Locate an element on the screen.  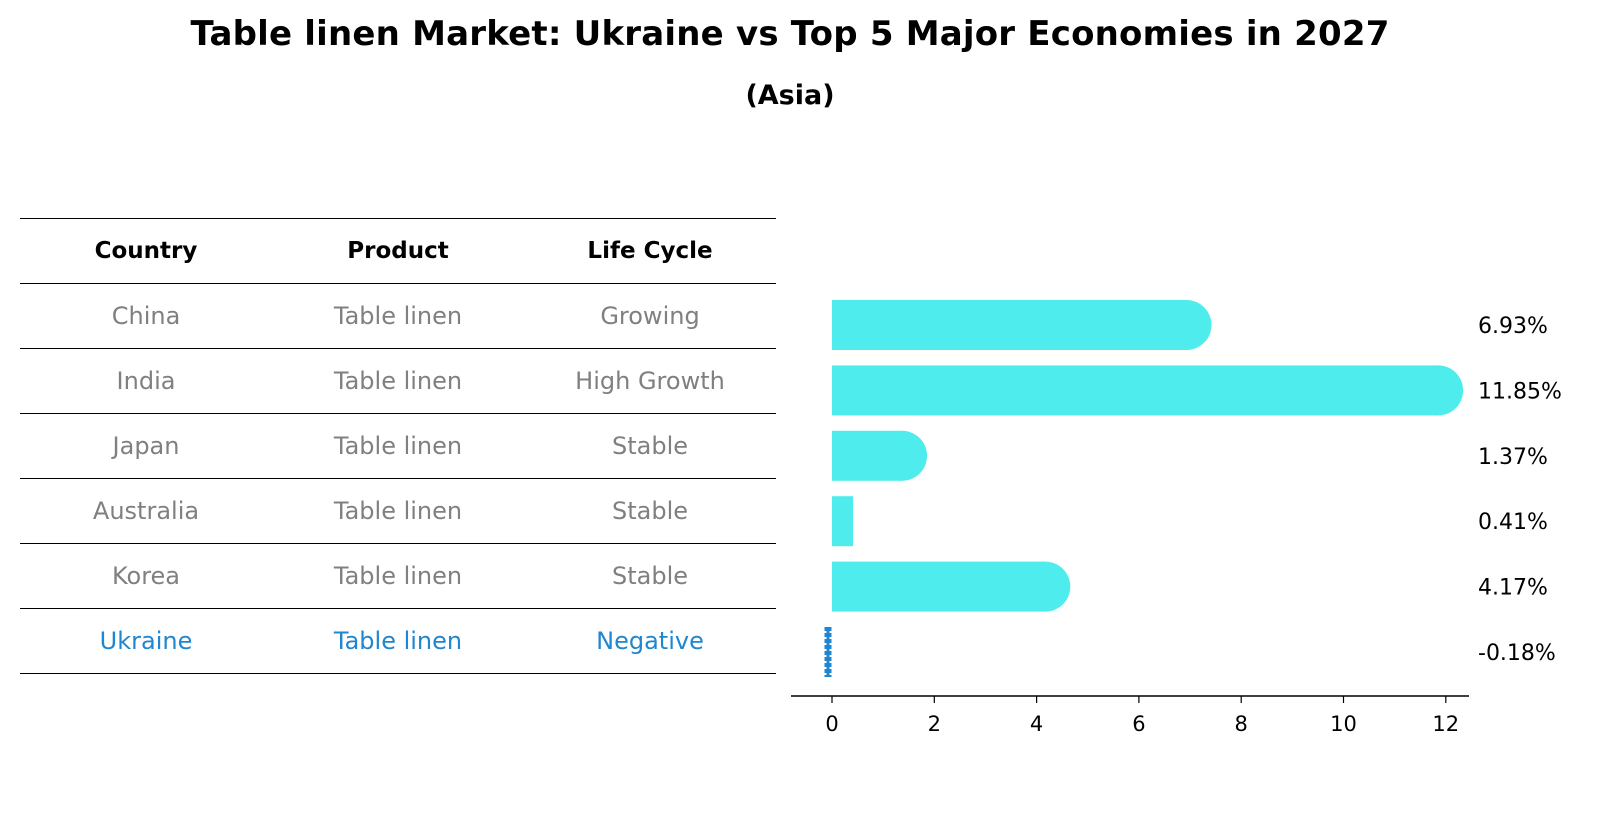
x-tick-label: 2 is located at coordinates (934, 724).